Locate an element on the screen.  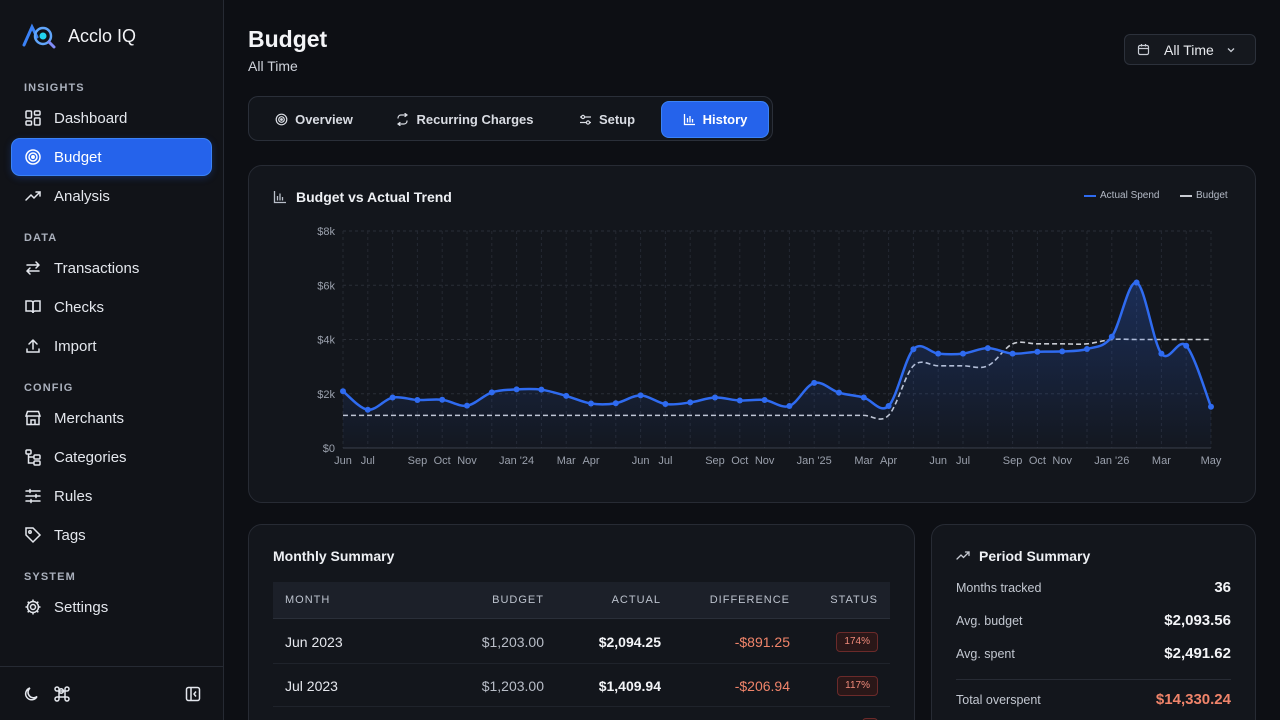
table-row is located at coordinates (581, 713).